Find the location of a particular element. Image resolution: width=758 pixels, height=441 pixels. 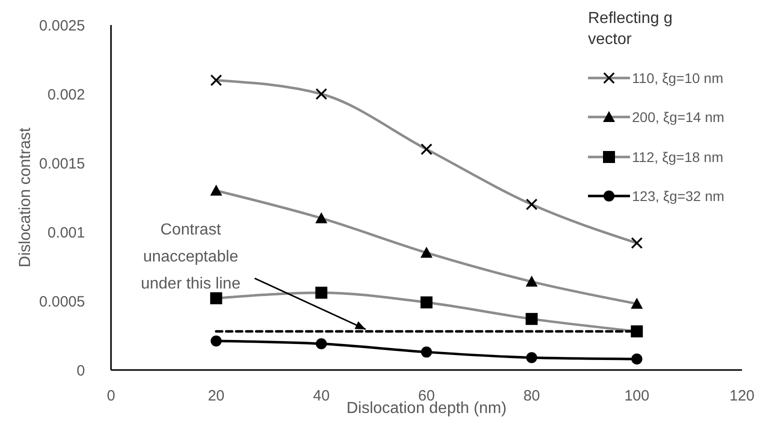

x-tick-label: 40 is located at coordinates (321, 396).